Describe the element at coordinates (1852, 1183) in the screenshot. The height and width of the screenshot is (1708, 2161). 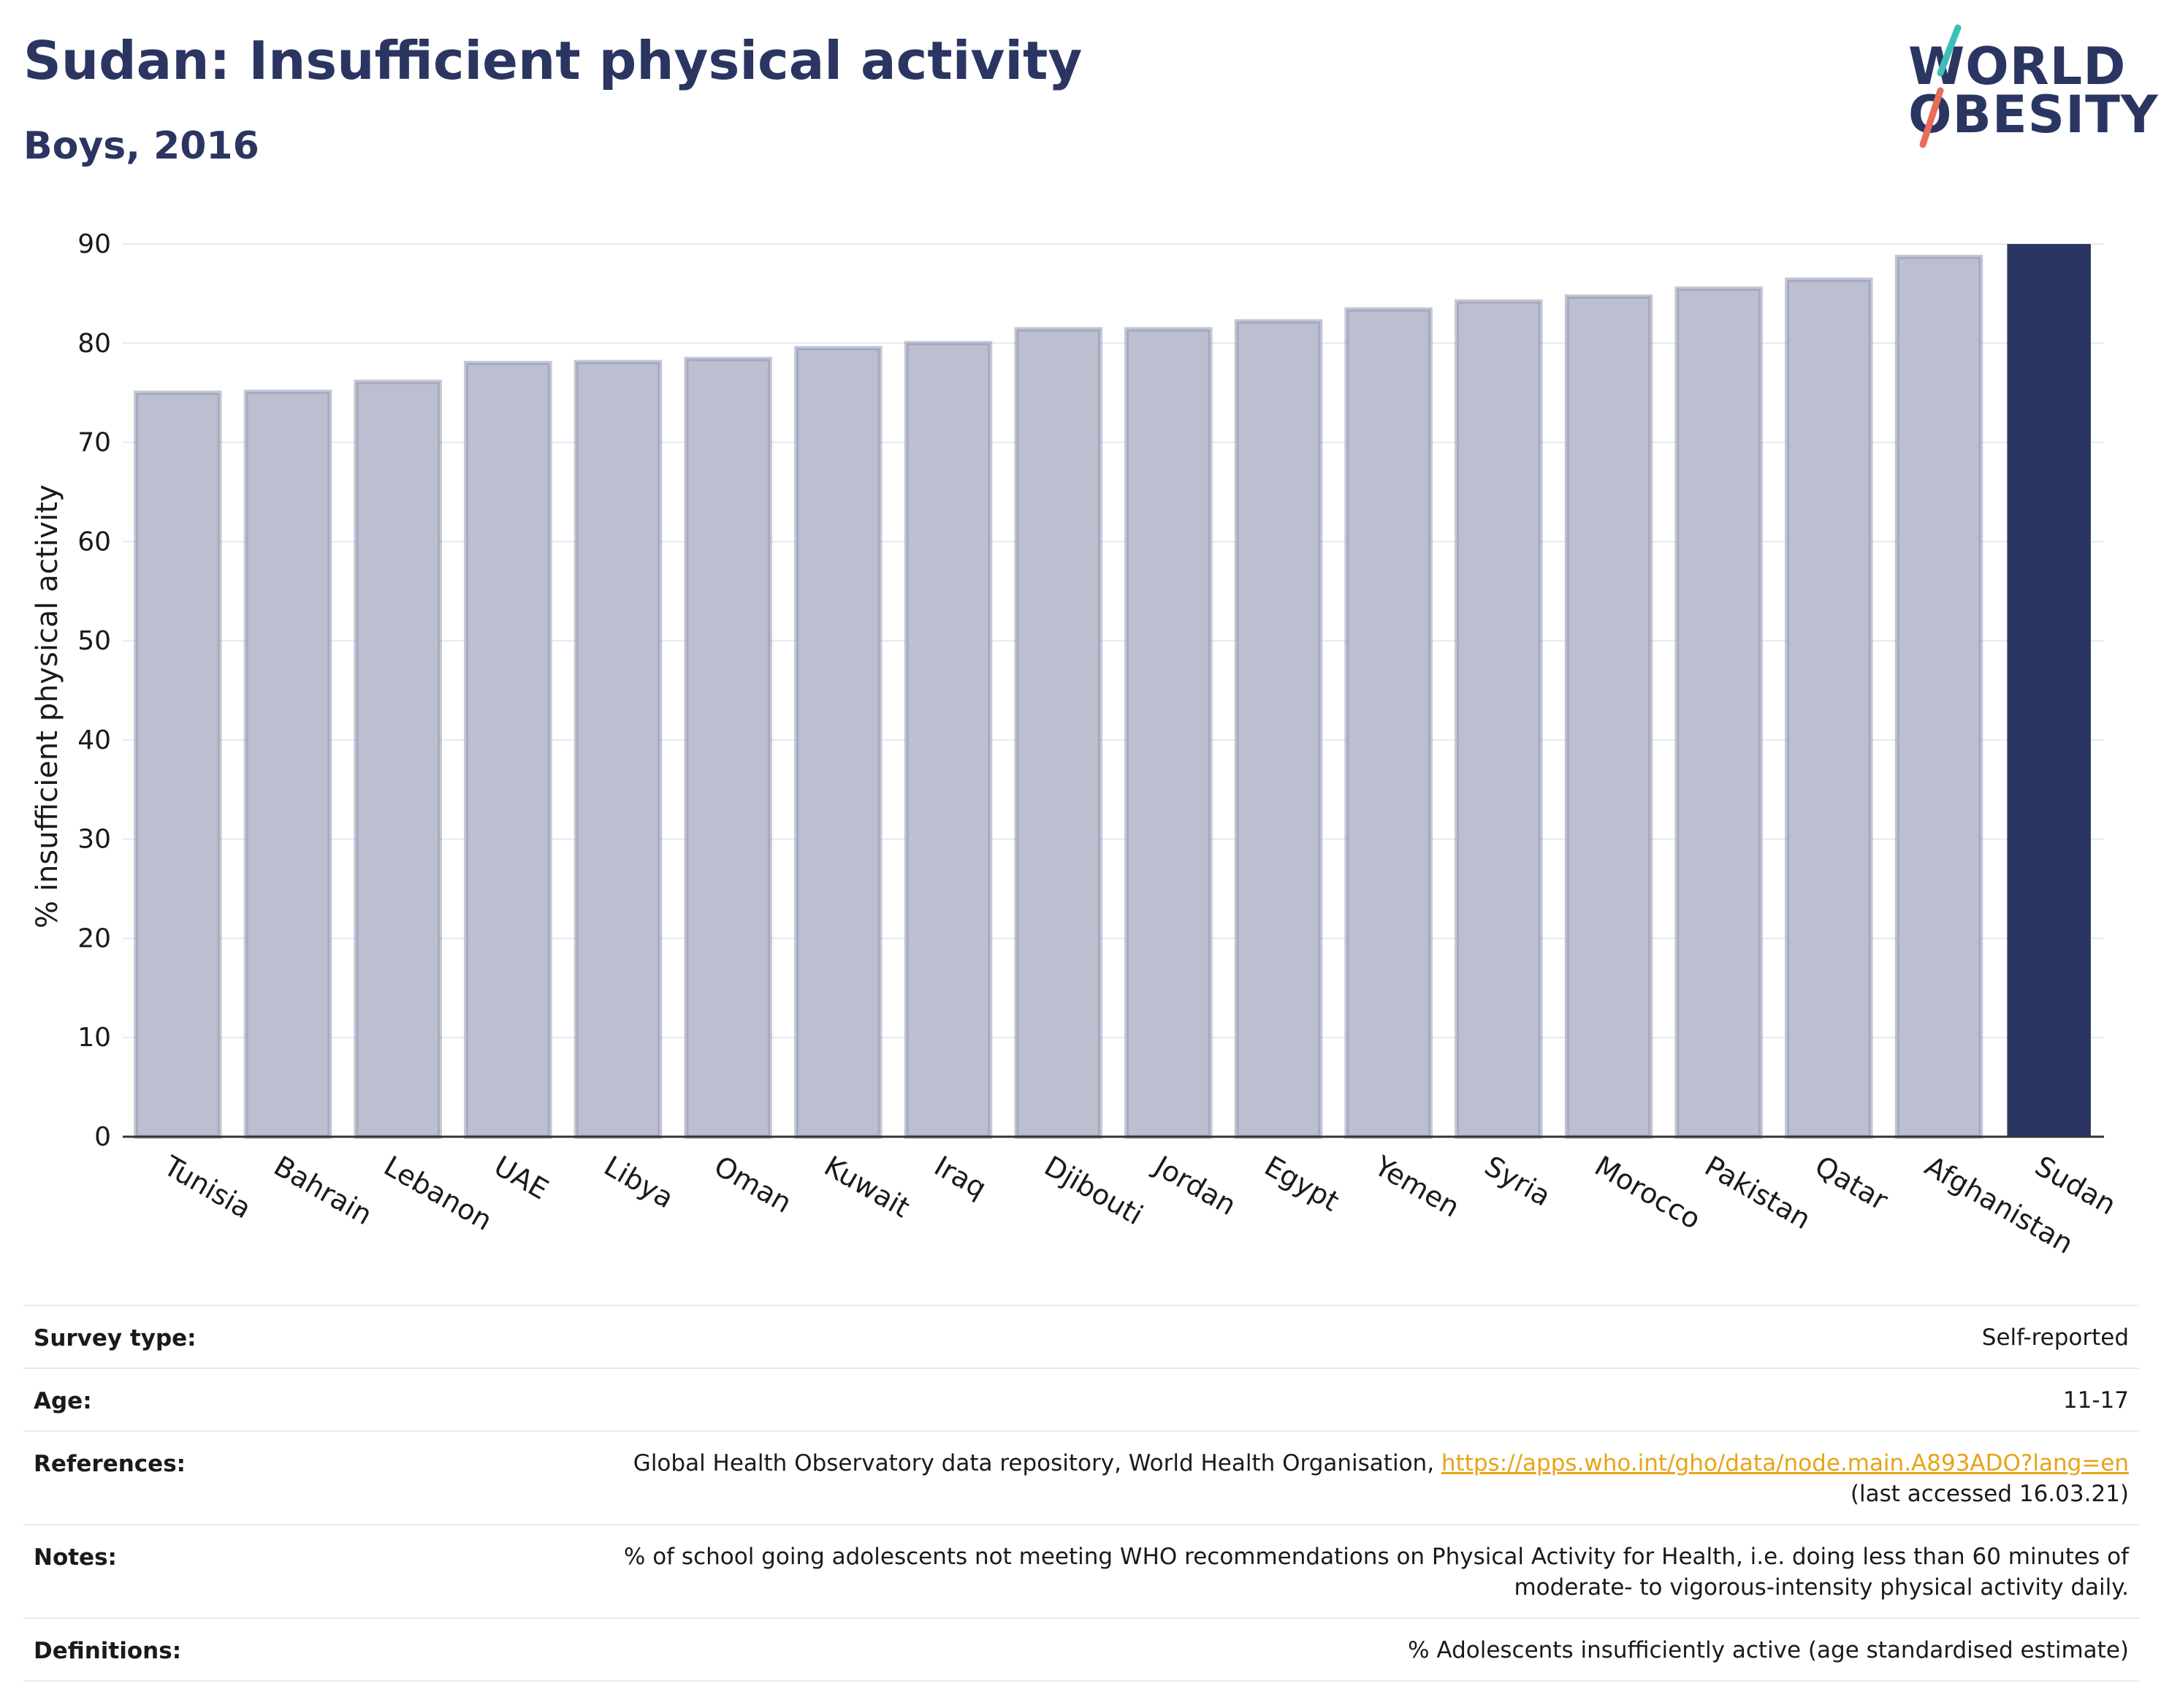
I see `x-tick-label: Qatar` at that location.